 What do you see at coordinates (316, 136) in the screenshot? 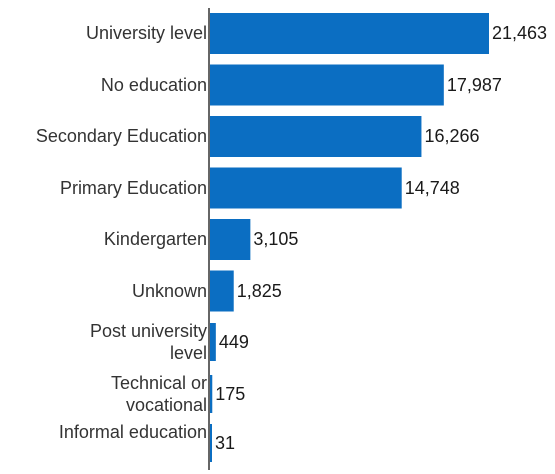
I see `bar-secondary-education` at bounding box center [316, 136].